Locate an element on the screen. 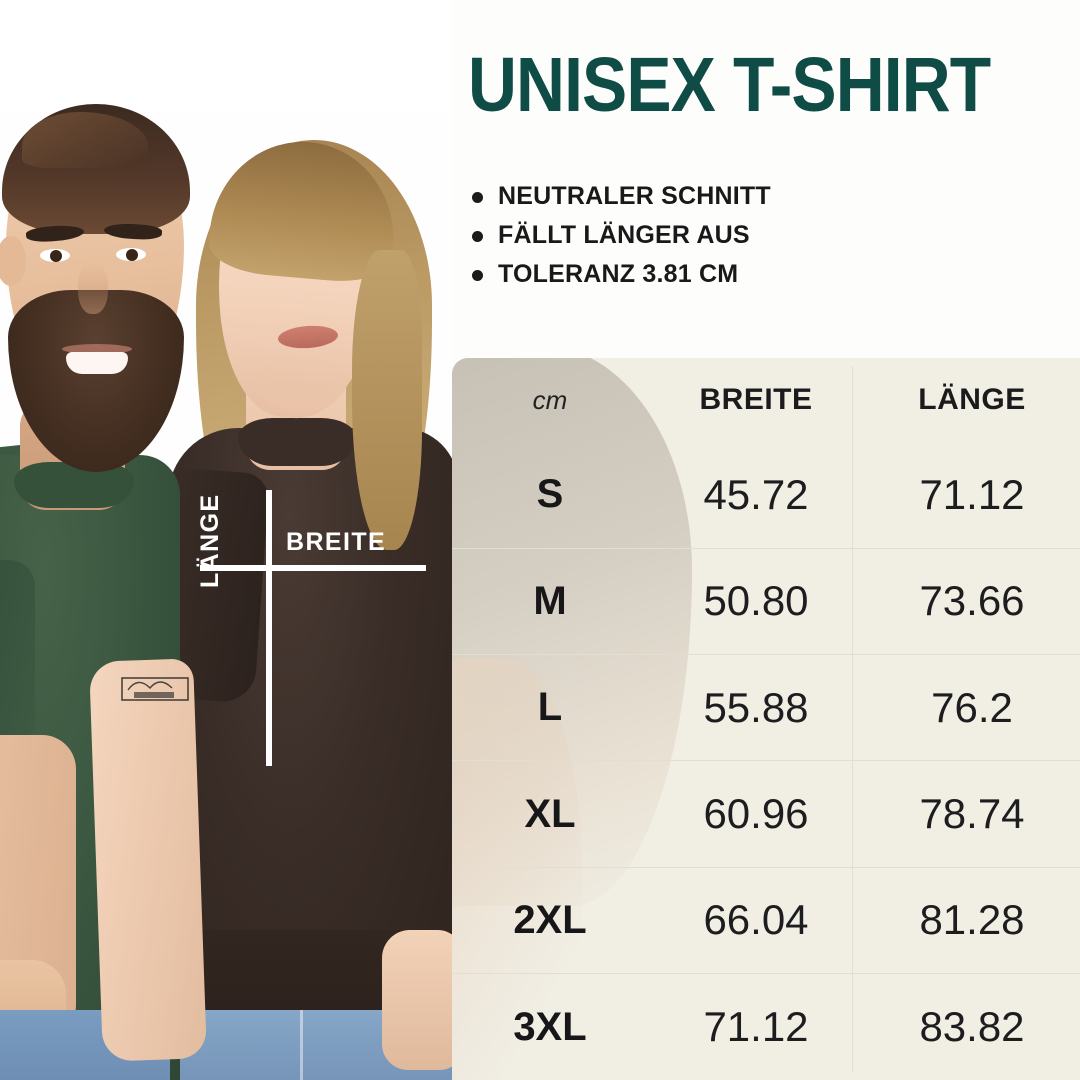 The image size is (1080, 1080). row-size: XL is located at coordinates (550, 814).